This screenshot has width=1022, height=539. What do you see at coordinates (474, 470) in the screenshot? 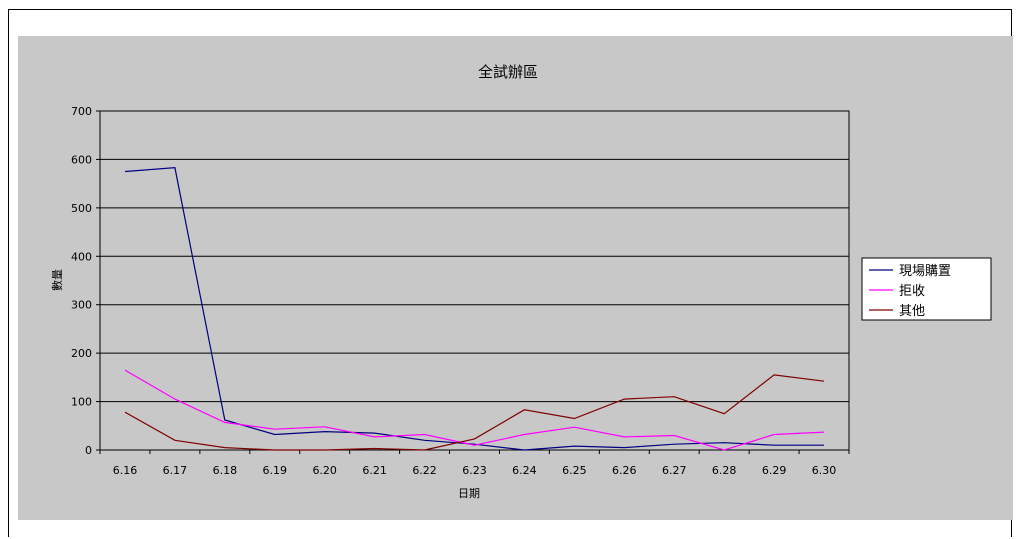
I see `x-tick-label: 6.23` at bounding box center [474, 470].